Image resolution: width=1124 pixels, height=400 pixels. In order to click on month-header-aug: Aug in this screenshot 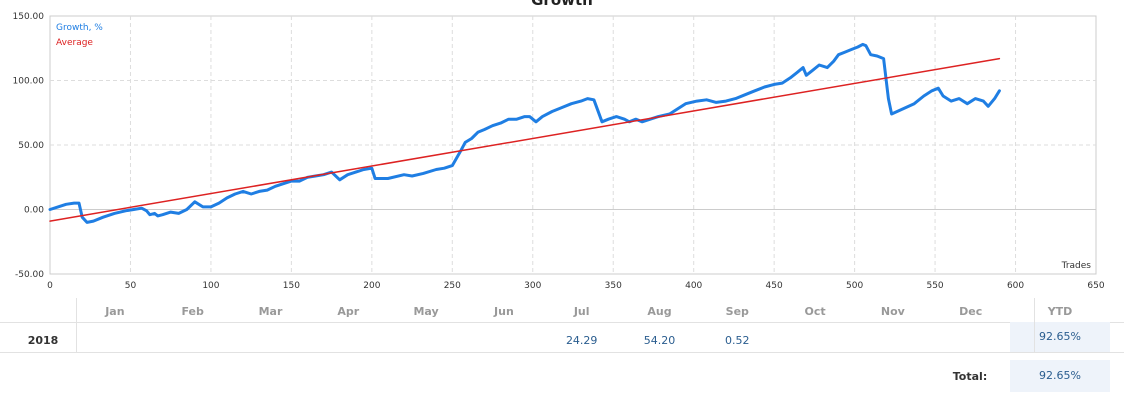, I will do `click(659, 311)`.